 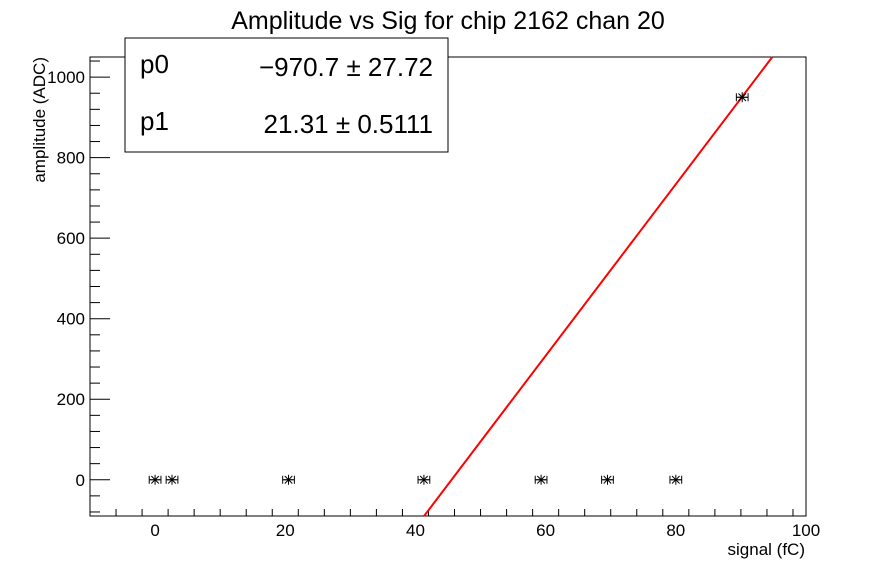 What do you see at coordinates (348, 124) in the screenshot?
I see `stats-p1-value: 21.31 ± 0.5111` at bounding box center [348, 124].